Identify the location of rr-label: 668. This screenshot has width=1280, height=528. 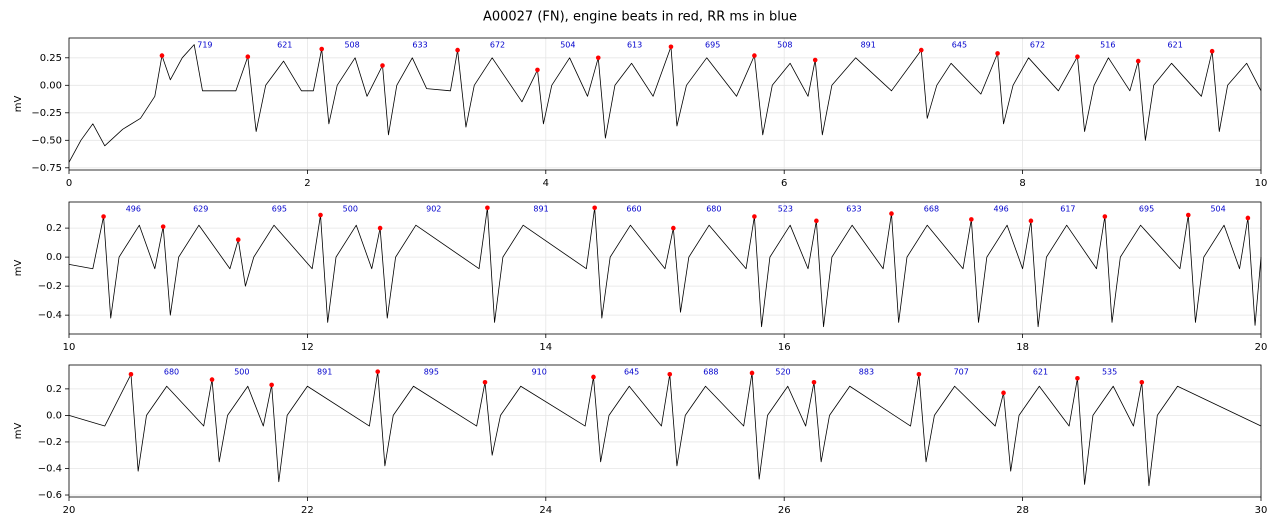
(931, 209).